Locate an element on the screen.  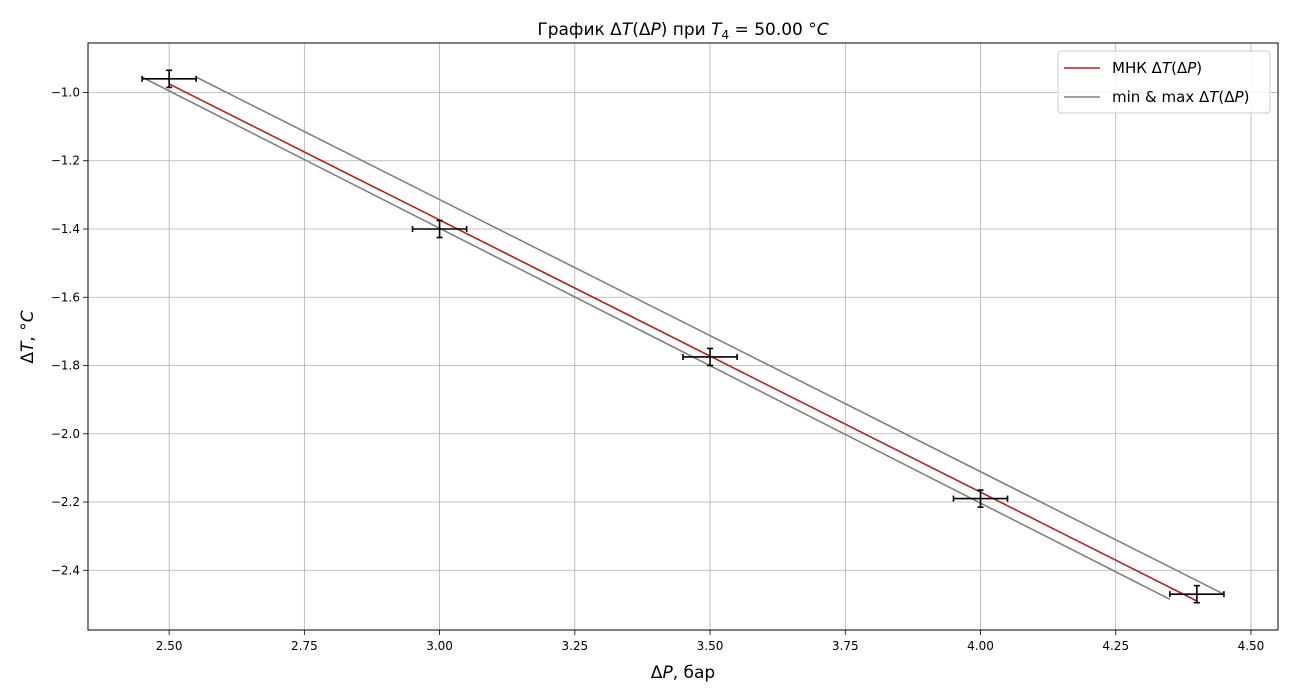
x-tick-label: 2.75 is located at coordinates (304, 646).